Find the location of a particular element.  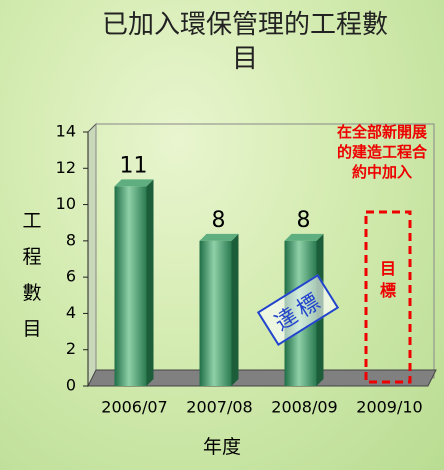

x-tick-label: 2009/10 is located at coordinates (389, 407).